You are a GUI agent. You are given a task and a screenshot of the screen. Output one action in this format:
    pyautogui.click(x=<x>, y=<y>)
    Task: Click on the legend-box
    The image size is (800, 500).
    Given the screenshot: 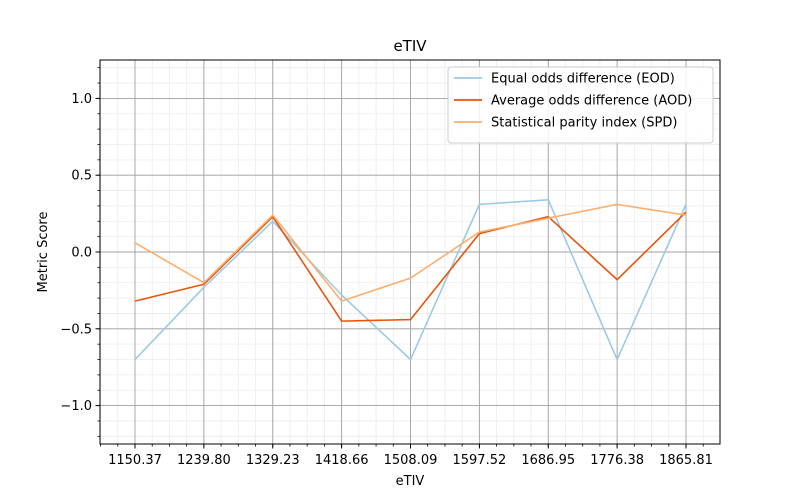 What is the action you would take?
    pyautogui.click(x=580, y=105)
    